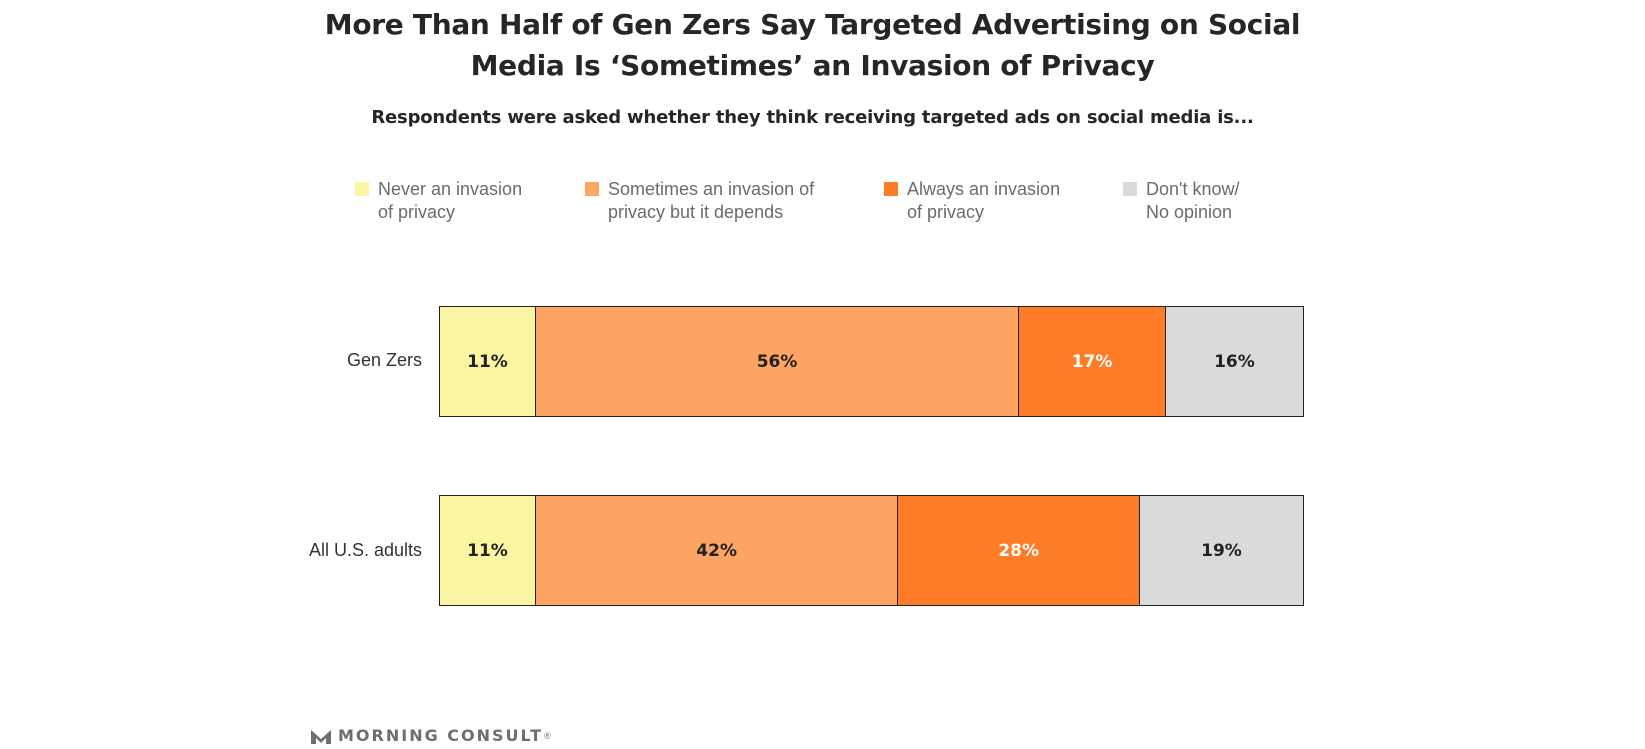 The width and height of the screenshot is (1645, 749). I want to click on legend-item-always: Always an invasion of privacy, so click(972, 201).